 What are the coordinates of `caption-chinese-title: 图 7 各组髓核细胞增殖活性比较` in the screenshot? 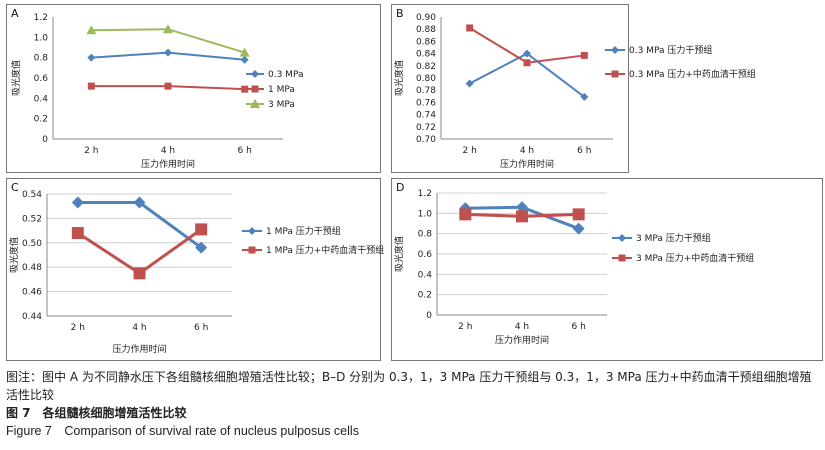 It's located at (96, 413).